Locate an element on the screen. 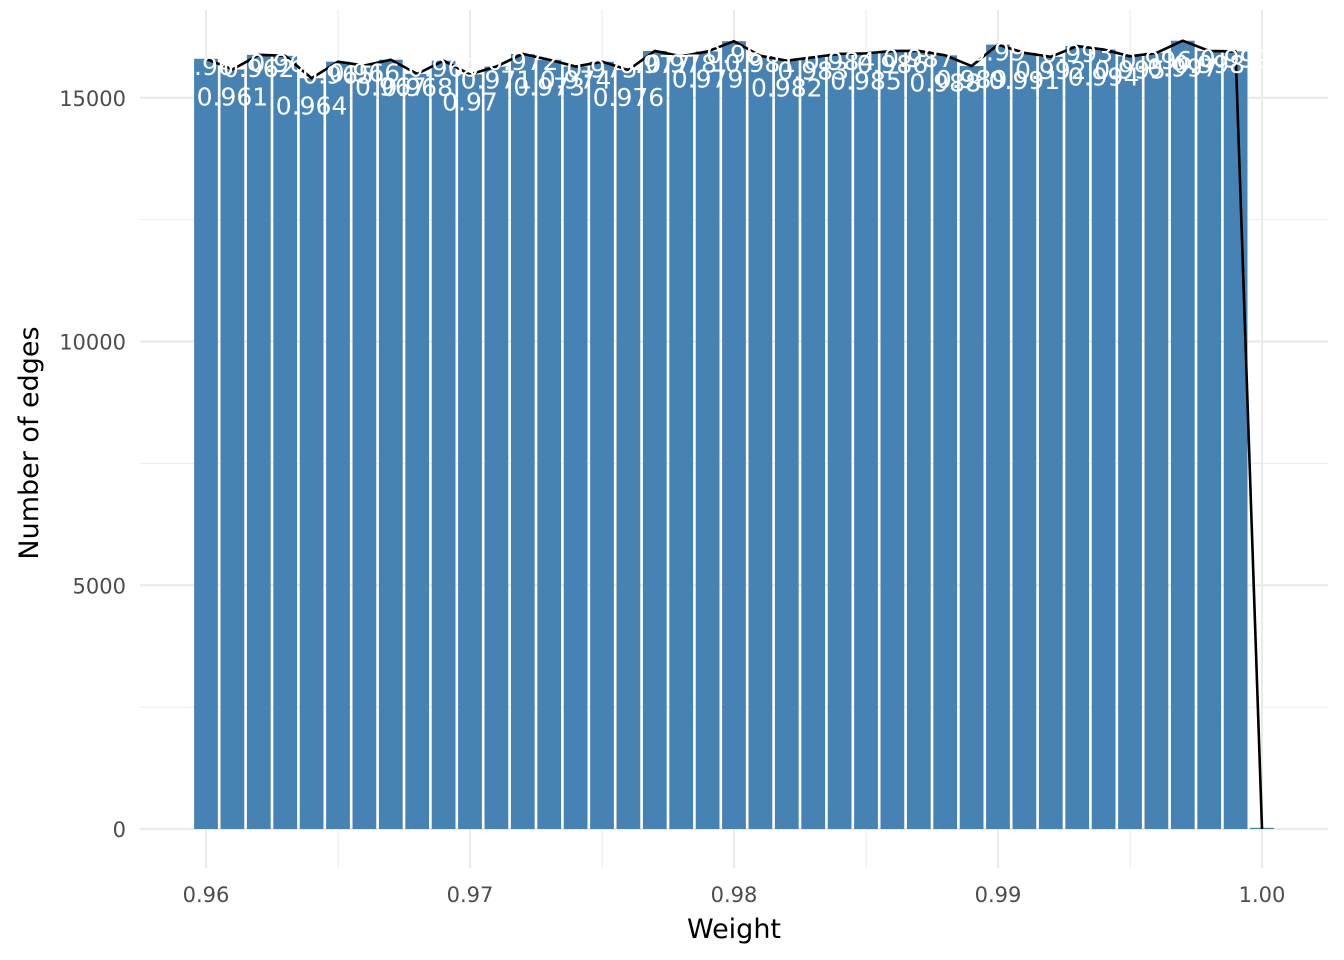 Image resolution: width=1344 pixels, height=960 pixels. bar-value-label: 0.976 is located at coordinates (629, 97).